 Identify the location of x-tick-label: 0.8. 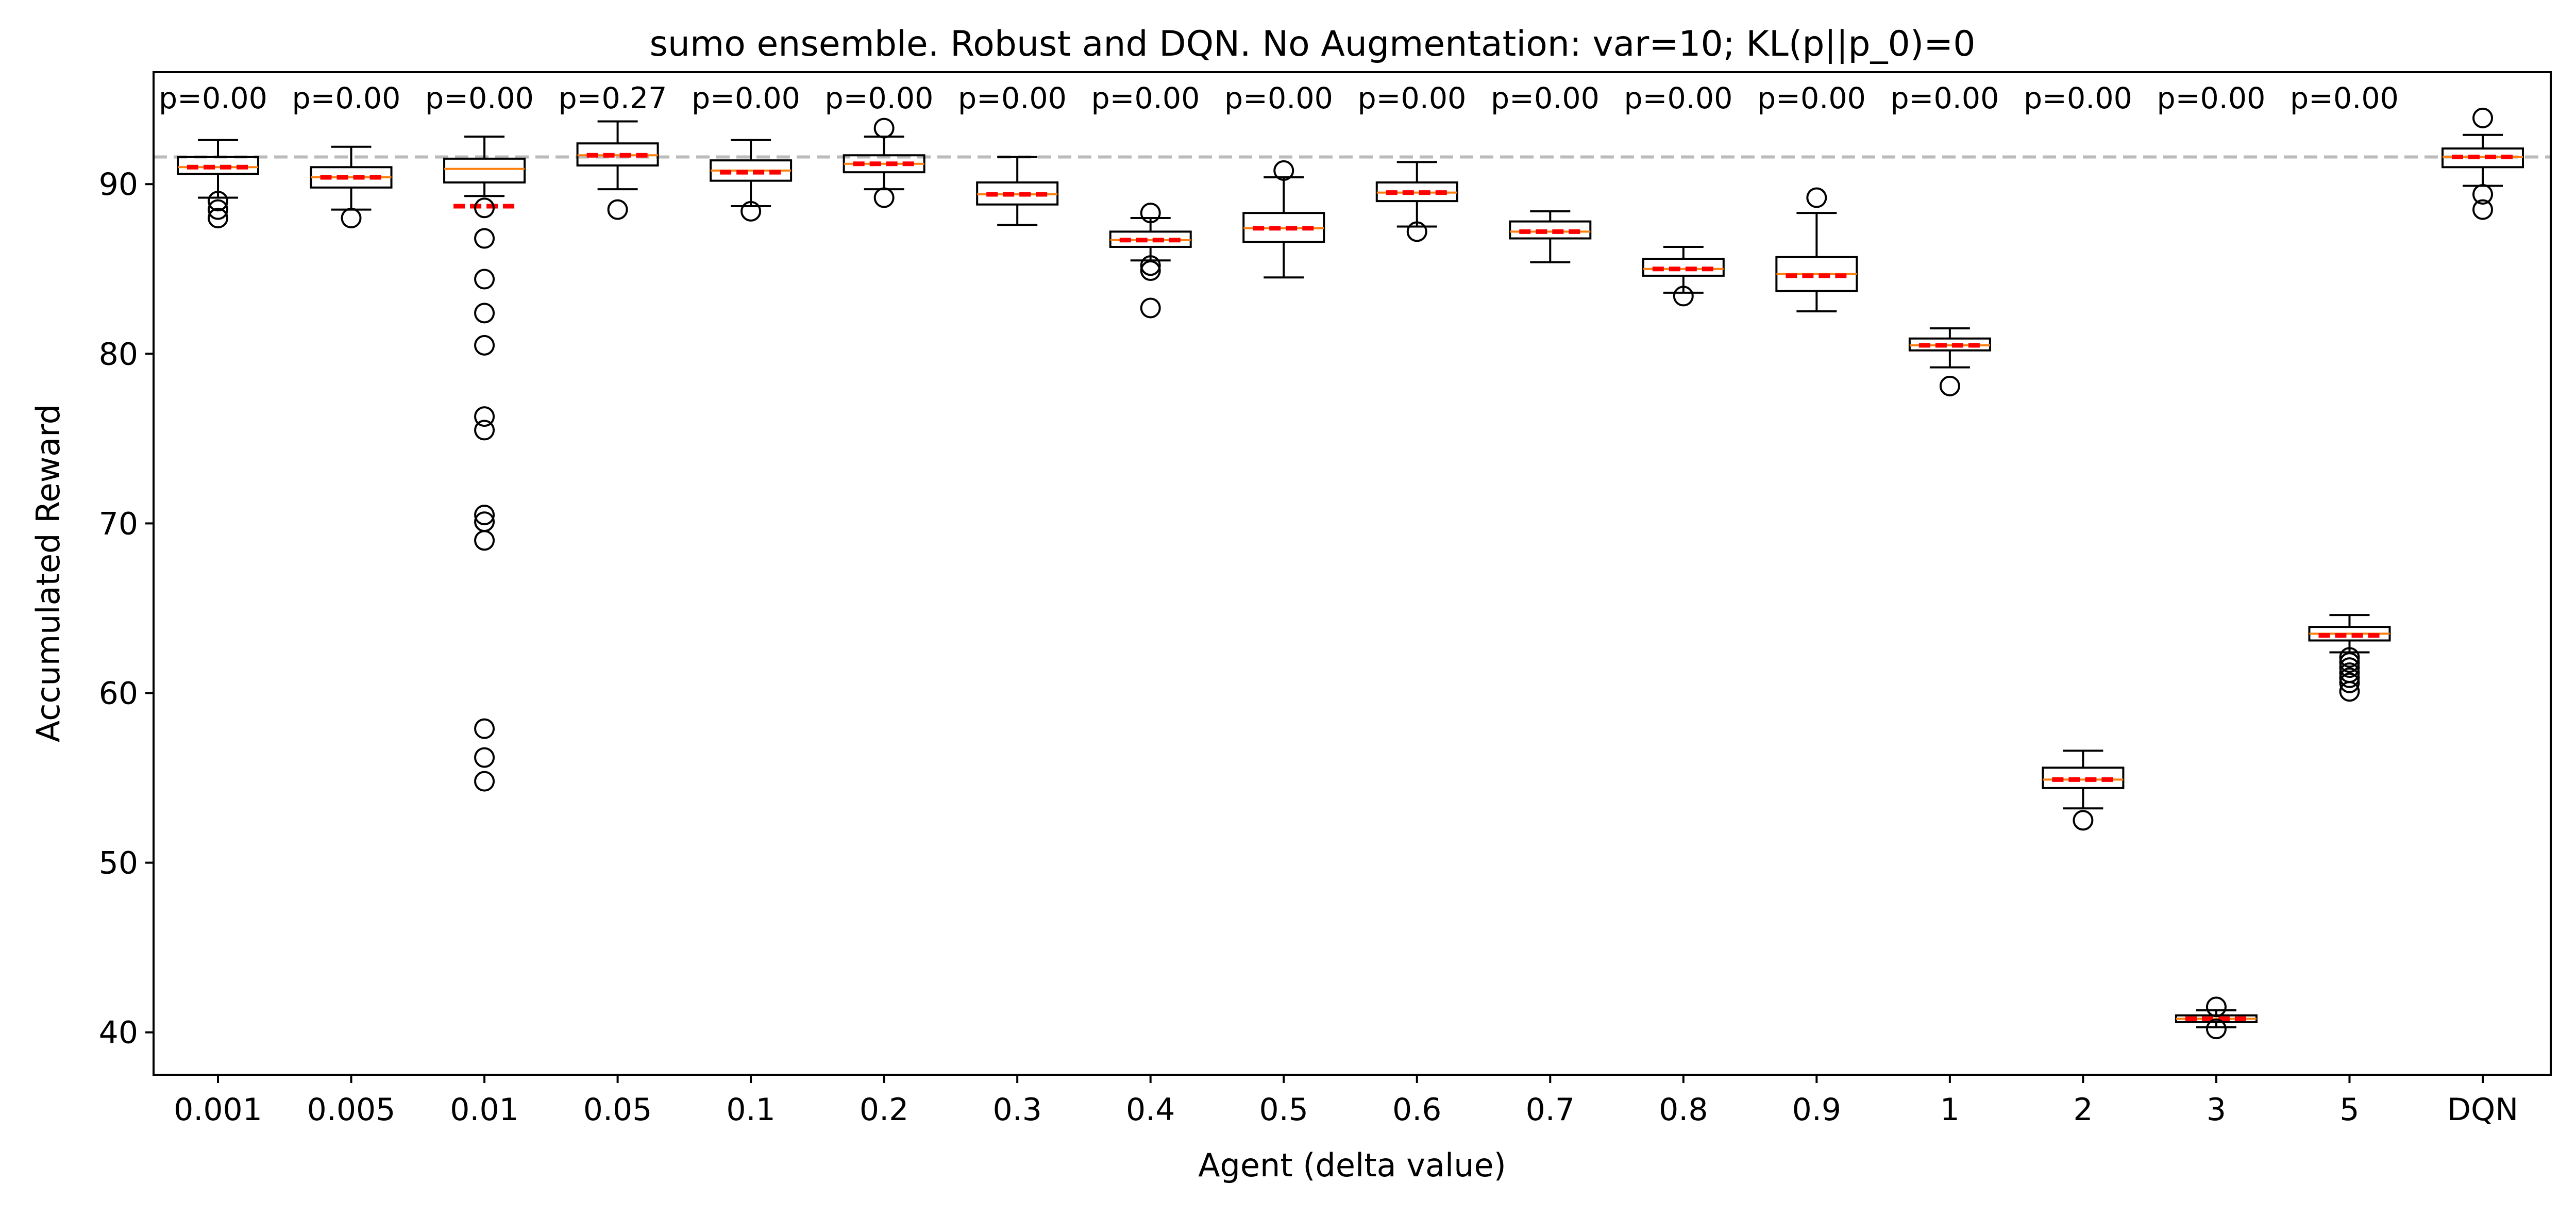
(1683, 1110).